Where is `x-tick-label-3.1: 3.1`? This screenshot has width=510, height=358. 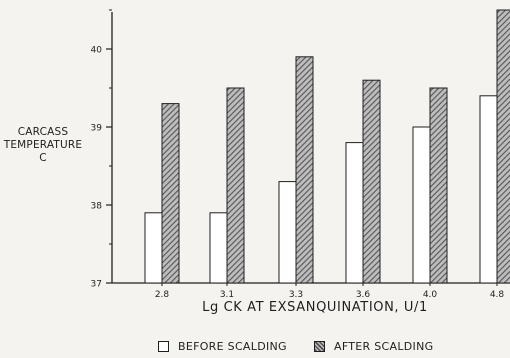 x-tick-label-3.1: 3.1 is located at coordinates (227, 295).